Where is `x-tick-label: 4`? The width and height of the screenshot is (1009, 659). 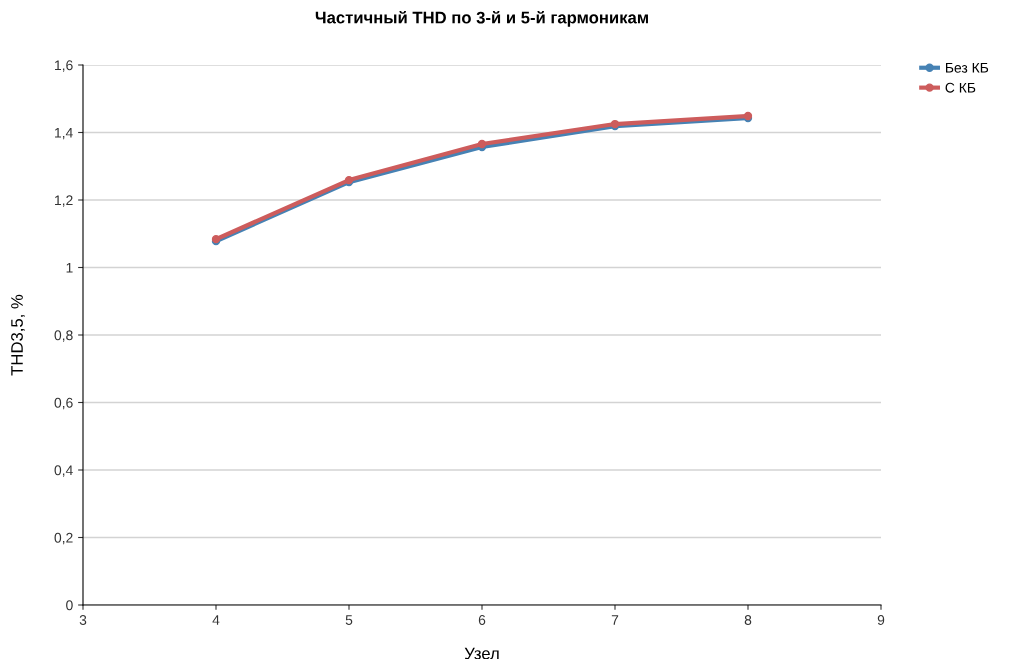 x-tick-label: 4 is located at coordinates (216, 620).